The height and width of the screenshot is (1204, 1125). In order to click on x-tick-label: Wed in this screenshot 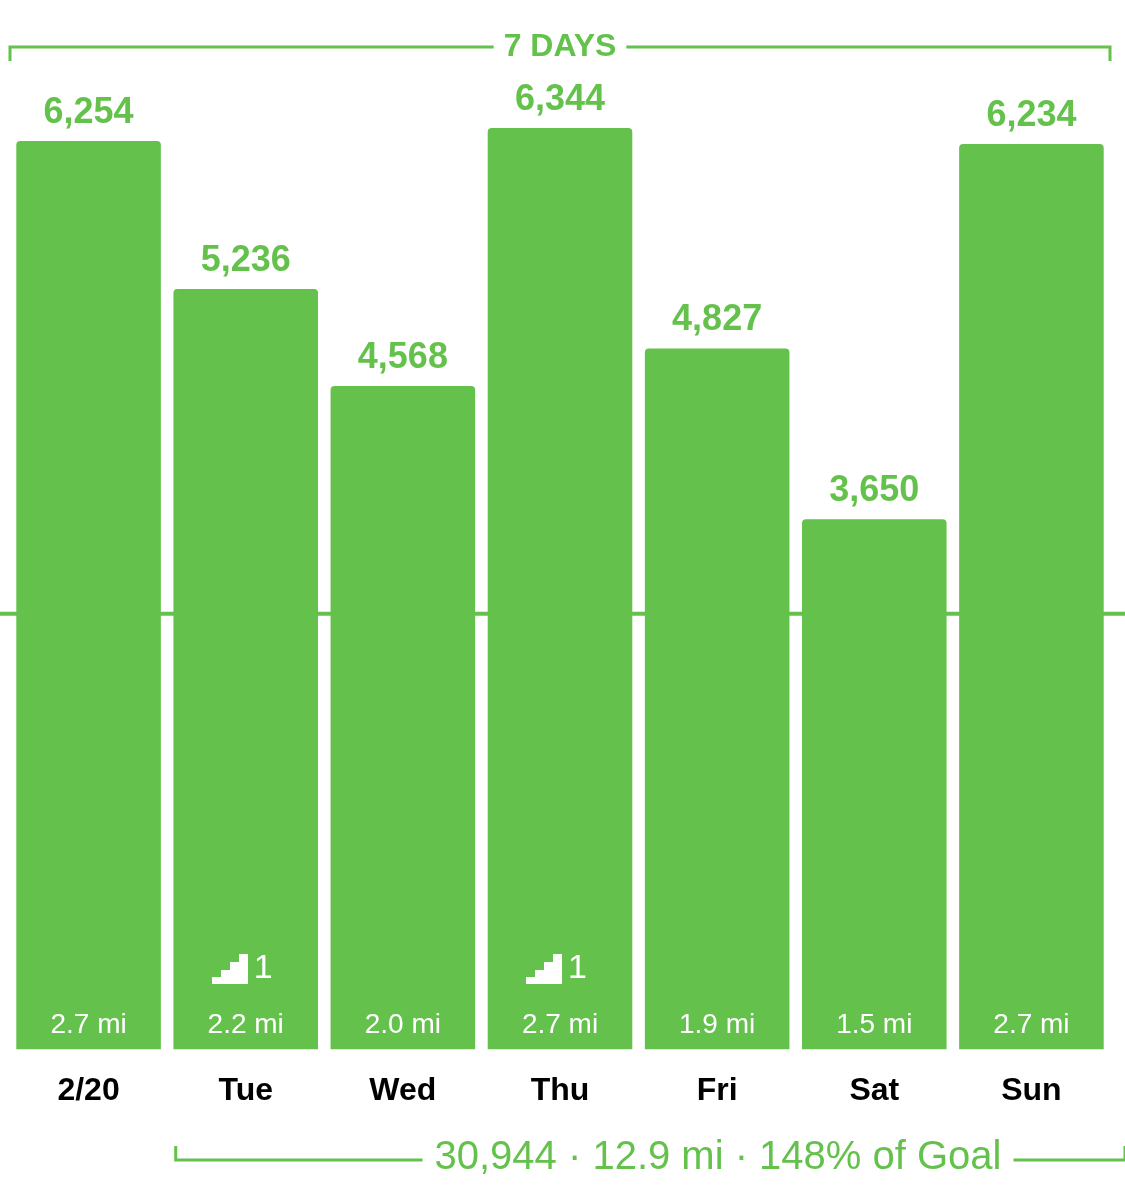, I will do `click(403, 1088)`.